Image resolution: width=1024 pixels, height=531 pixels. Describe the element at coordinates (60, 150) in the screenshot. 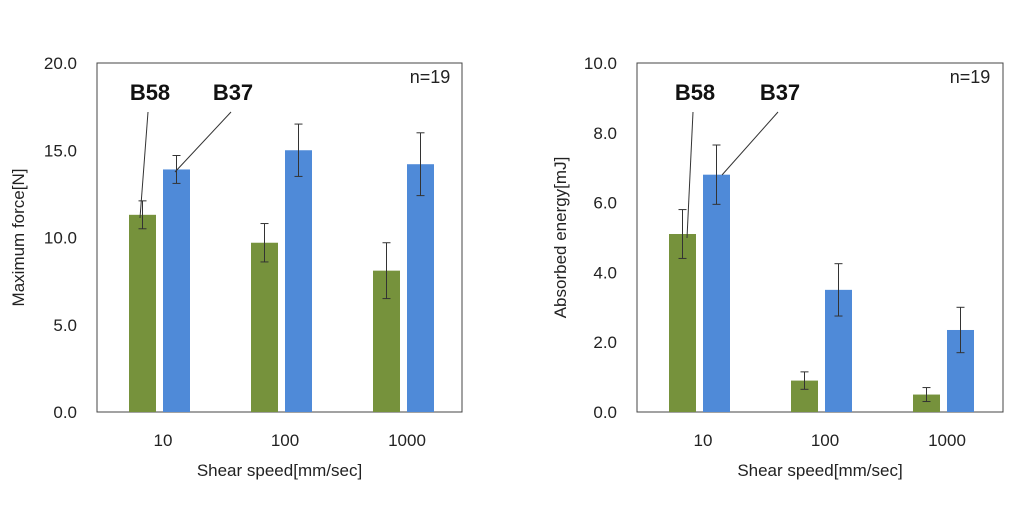

I see `y-tick-label: 15.0` at that location.